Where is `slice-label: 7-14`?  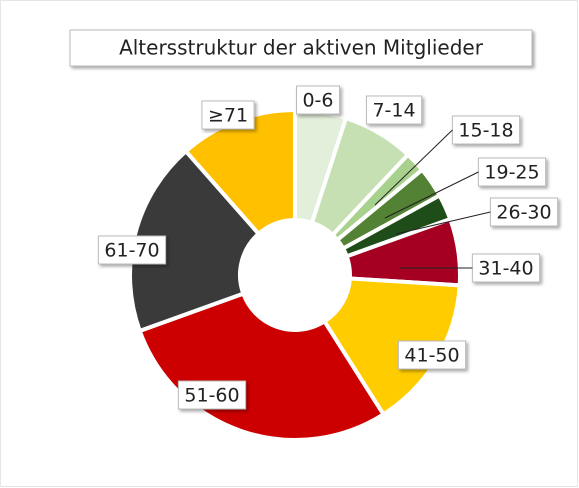
slice-label: 7-14 is located at coordinates (393, 111).